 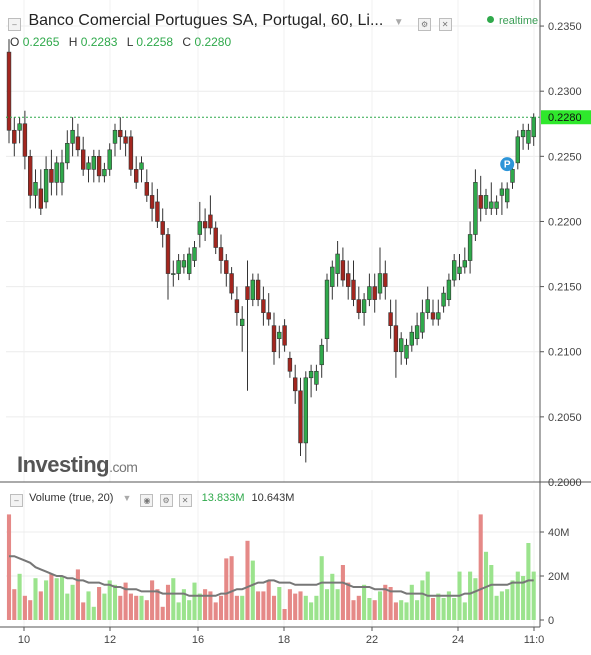 What do you see at coordinates (130, 42) in the screenshot?
I see `ohlc-low-key: L` at bounding box center [130, 42].